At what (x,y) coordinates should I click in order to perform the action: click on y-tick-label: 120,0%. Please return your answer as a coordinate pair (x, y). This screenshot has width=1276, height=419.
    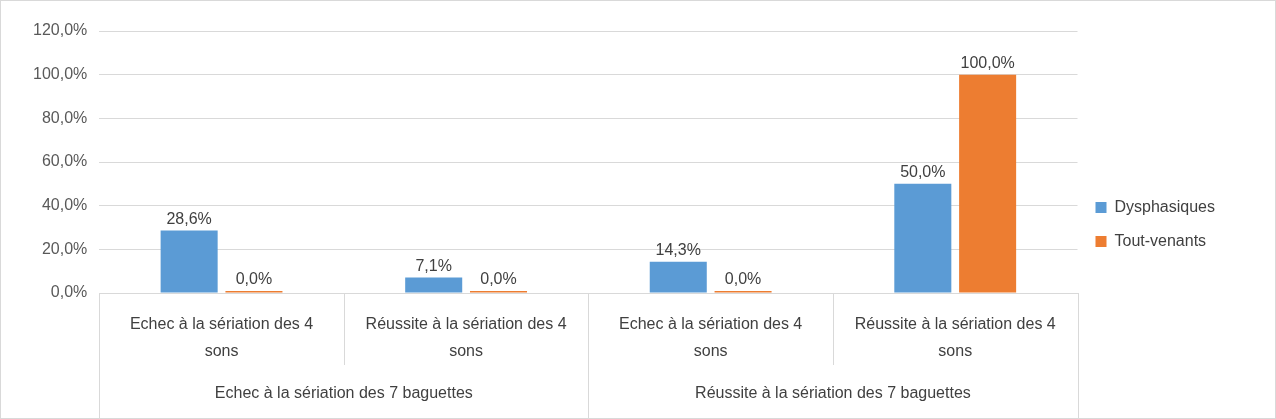
    Looking at the image, I should click on (60, 30).